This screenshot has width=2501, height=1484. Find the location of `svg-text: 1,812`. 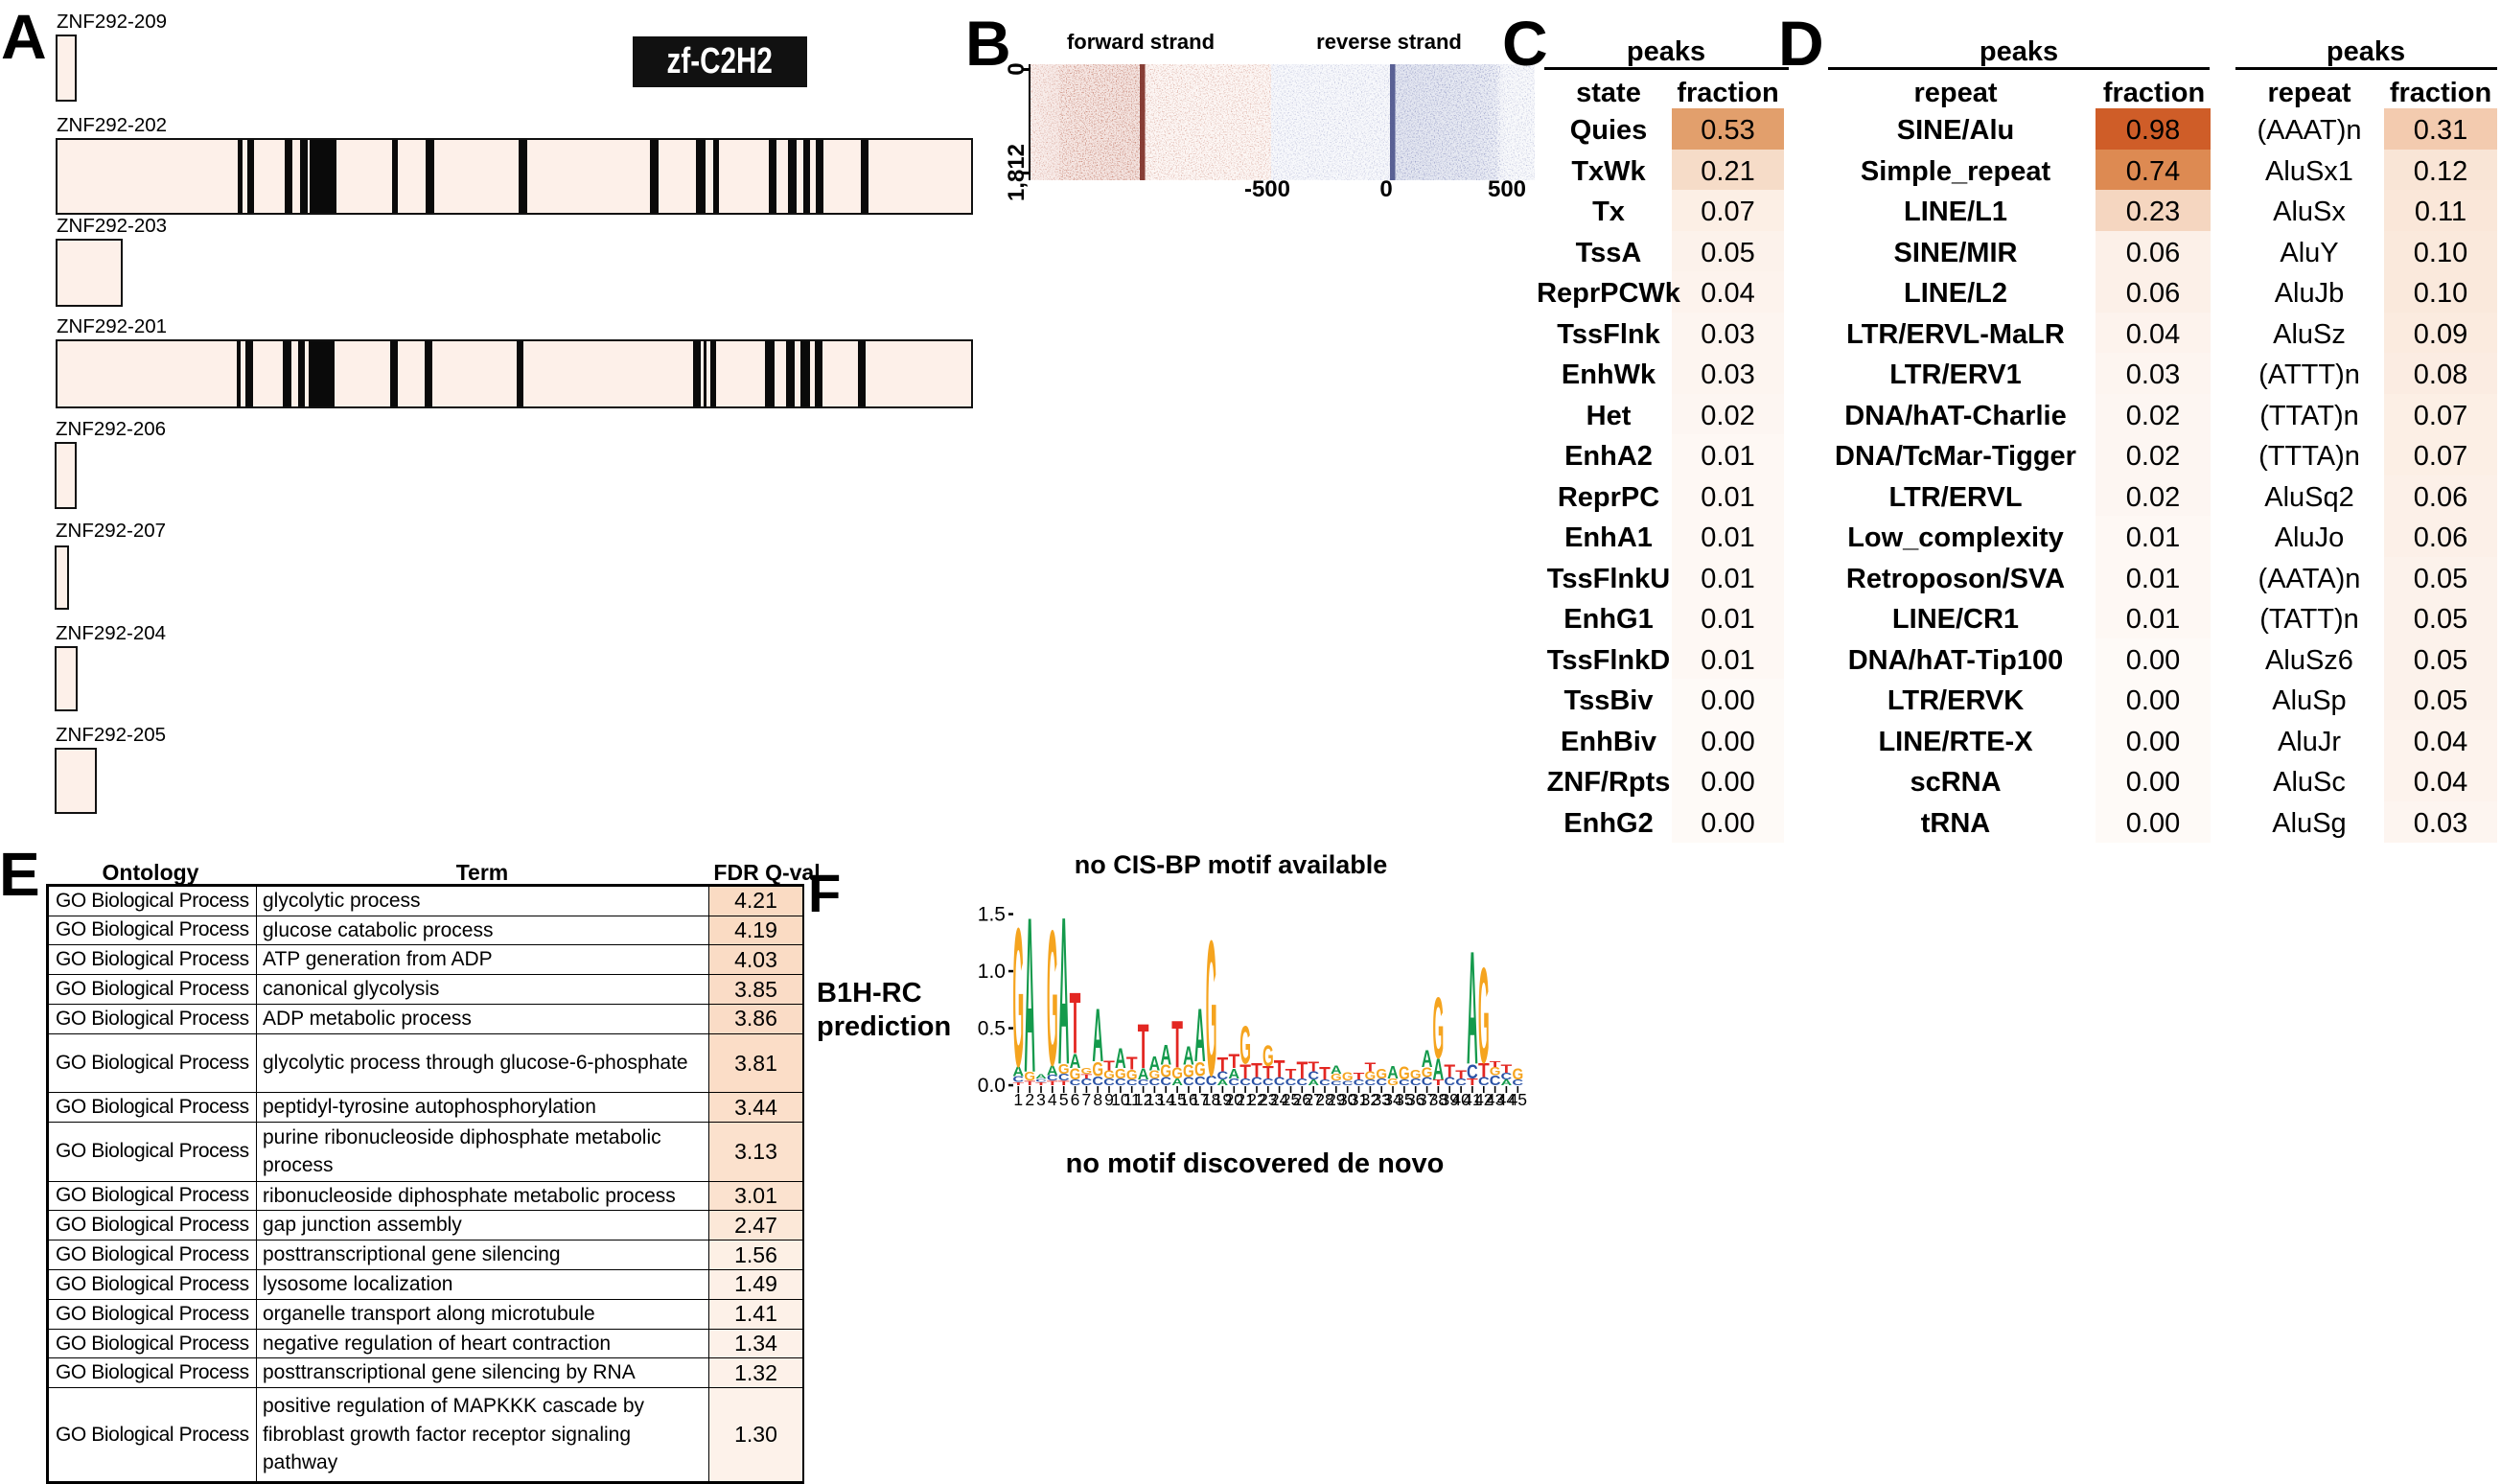

svg-text: 1,812 is located at coordinates (1017, 173).